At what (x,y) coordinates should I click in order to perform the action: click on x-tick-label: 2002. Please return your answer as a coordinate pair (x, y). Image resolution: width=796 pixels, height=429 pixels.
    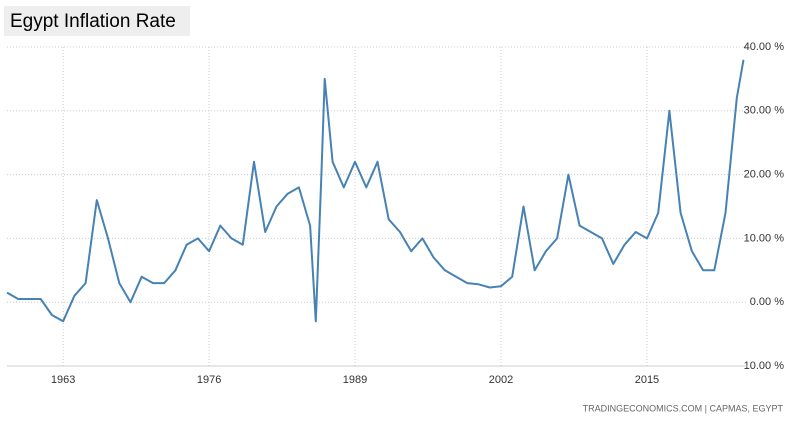
    Looking at the image, I should click on (501, 380).